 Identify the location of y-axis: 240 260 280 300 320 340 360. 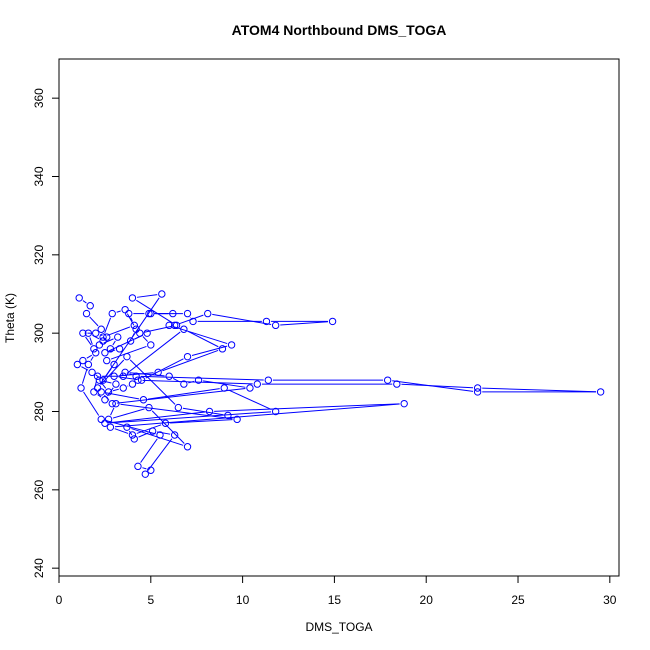
(46, 333).